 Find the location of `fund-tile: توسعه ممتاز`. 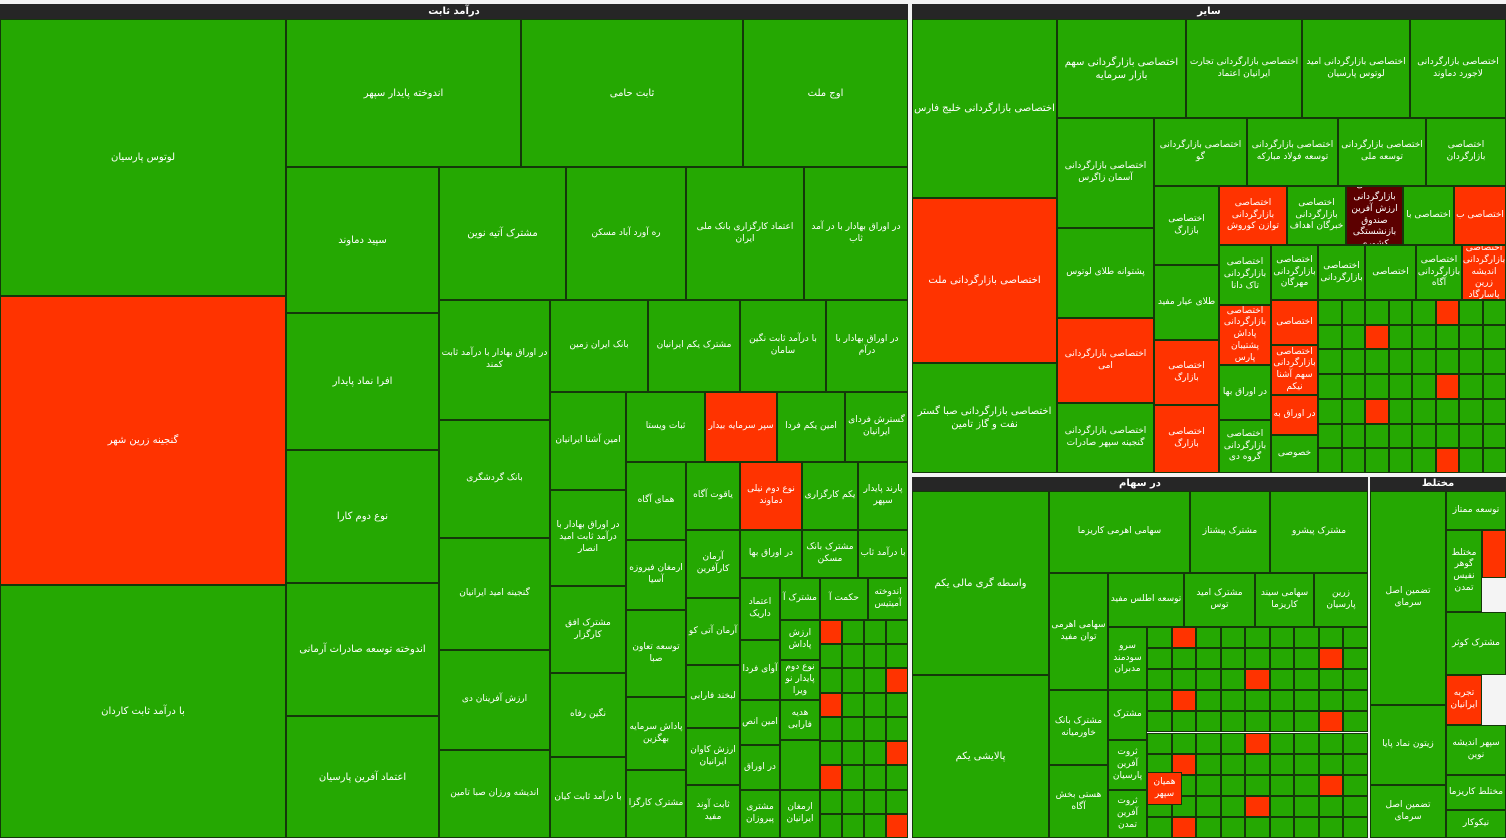

fund-tile: توسعه ممتاز is located at coordinates (1476, 510).